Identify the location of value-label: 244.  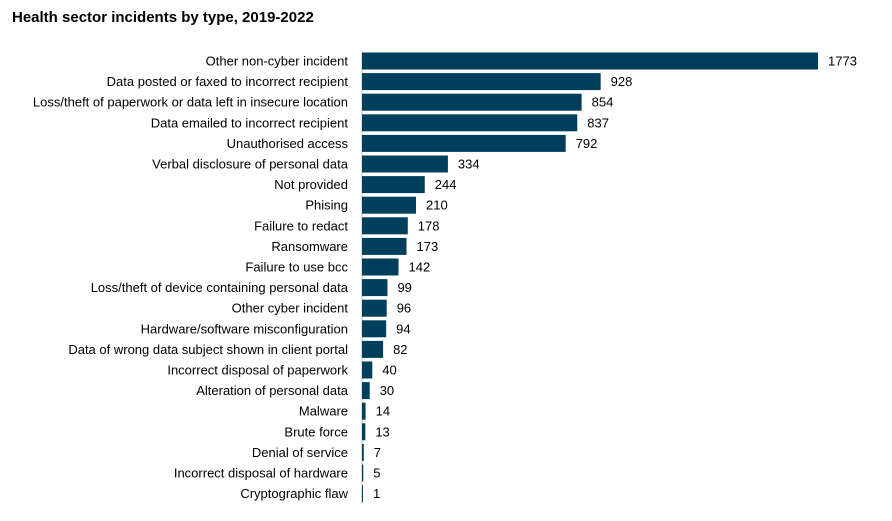
(446, 184).